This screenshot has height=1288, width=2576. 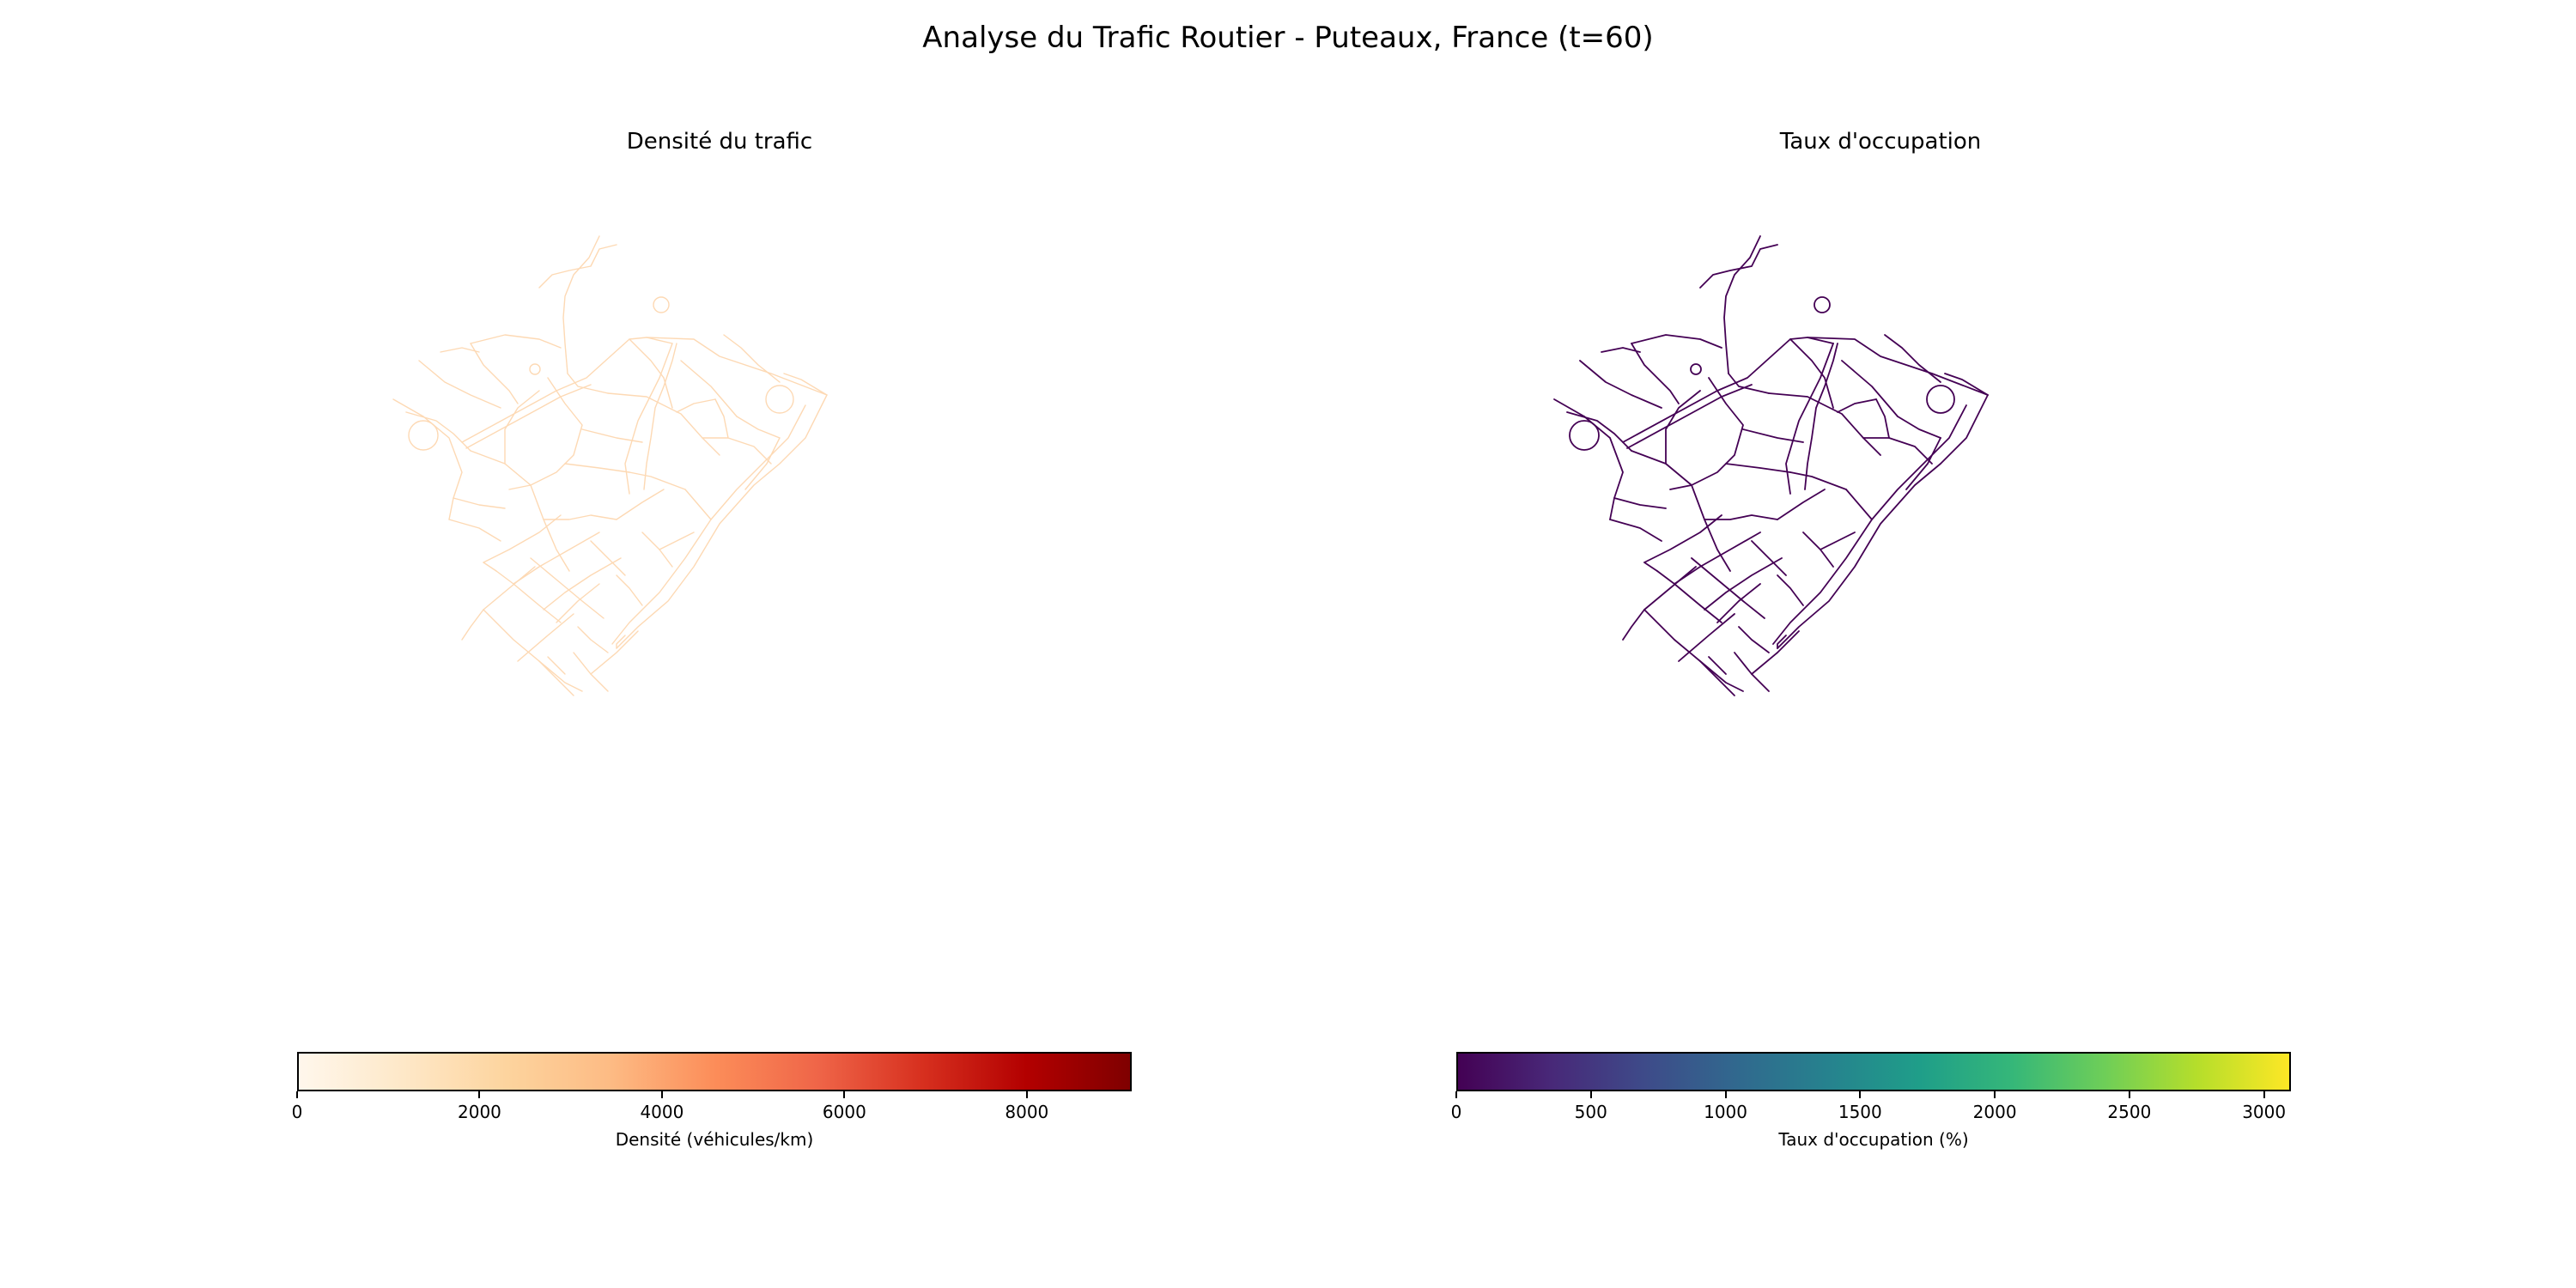 I want to click on occupancy-colorbar-ticks: 0 500 1000 1500 2000 2500 3000, so click(x=1871, y=1108).